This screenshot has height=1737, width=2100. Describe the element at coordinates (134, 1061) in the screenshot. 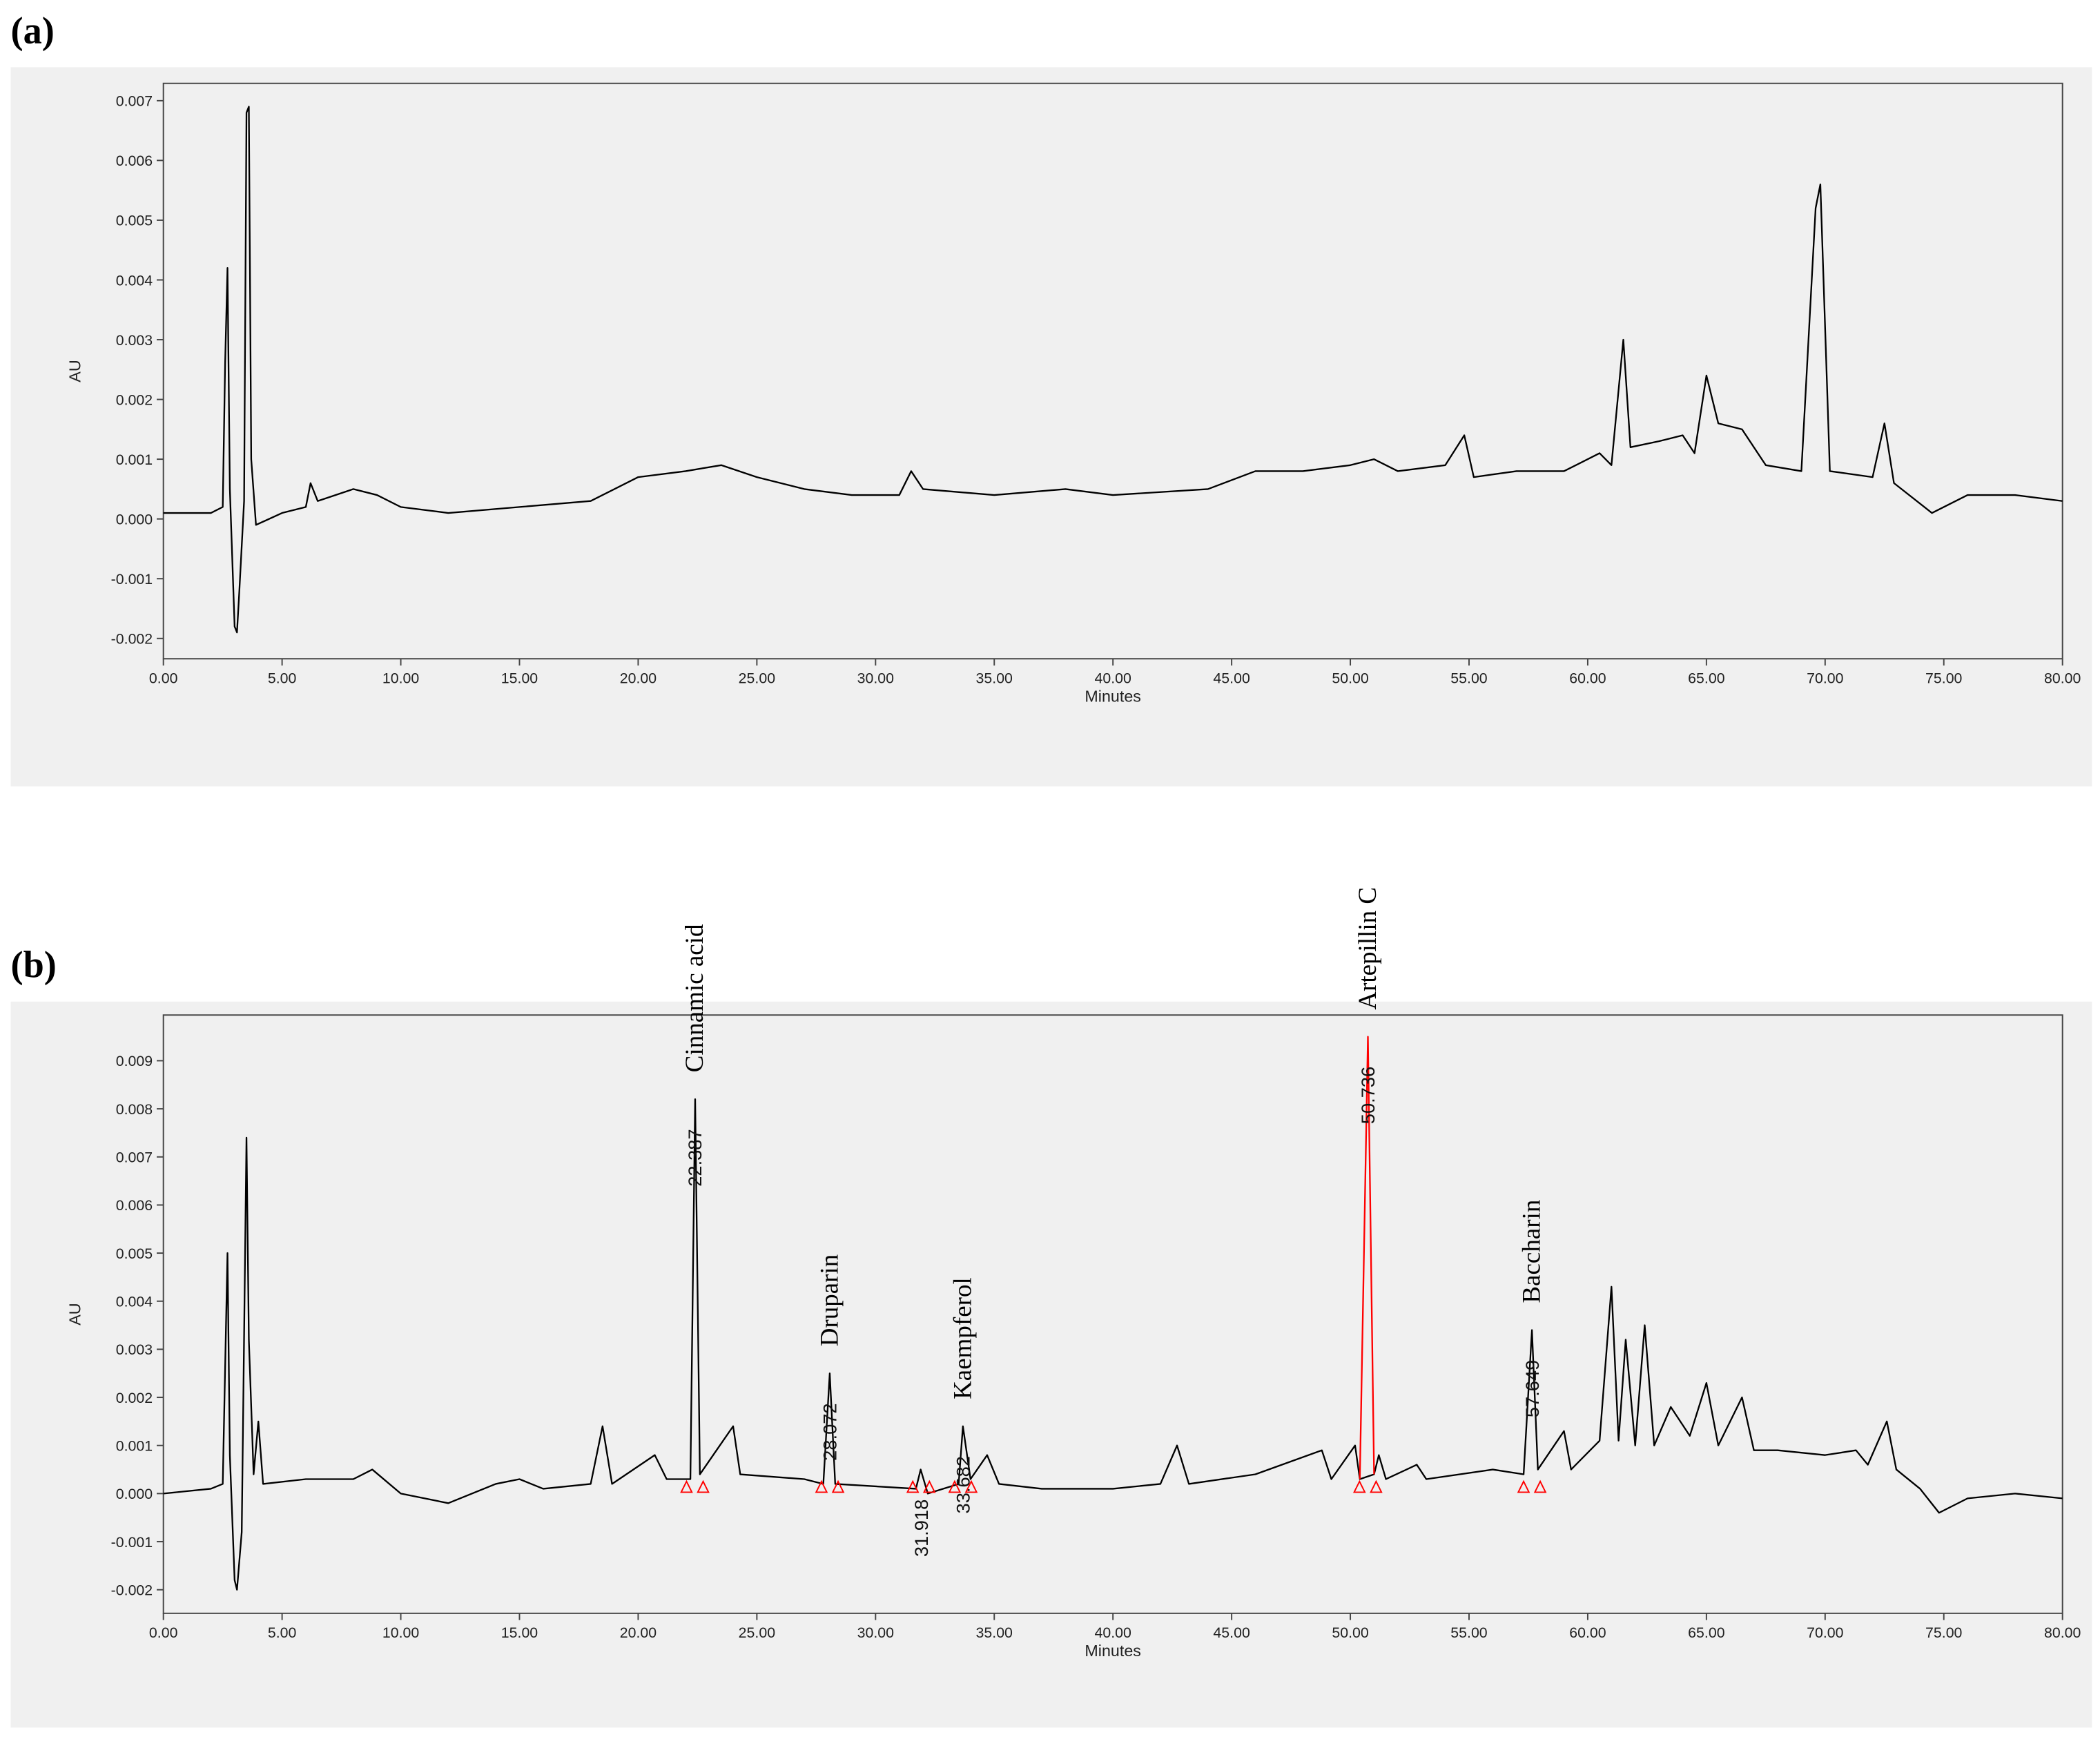

I see `y-tick-label: 0.009` at that location.